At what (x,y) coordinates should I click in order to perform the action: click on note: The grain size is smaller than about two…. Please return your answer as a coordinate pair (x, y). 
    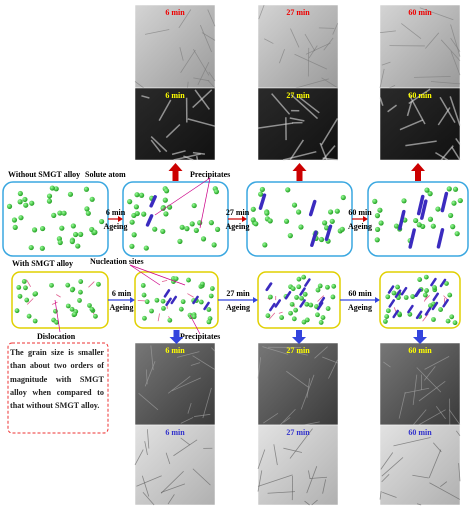
    Looking at the image, I should click on (57, 379).